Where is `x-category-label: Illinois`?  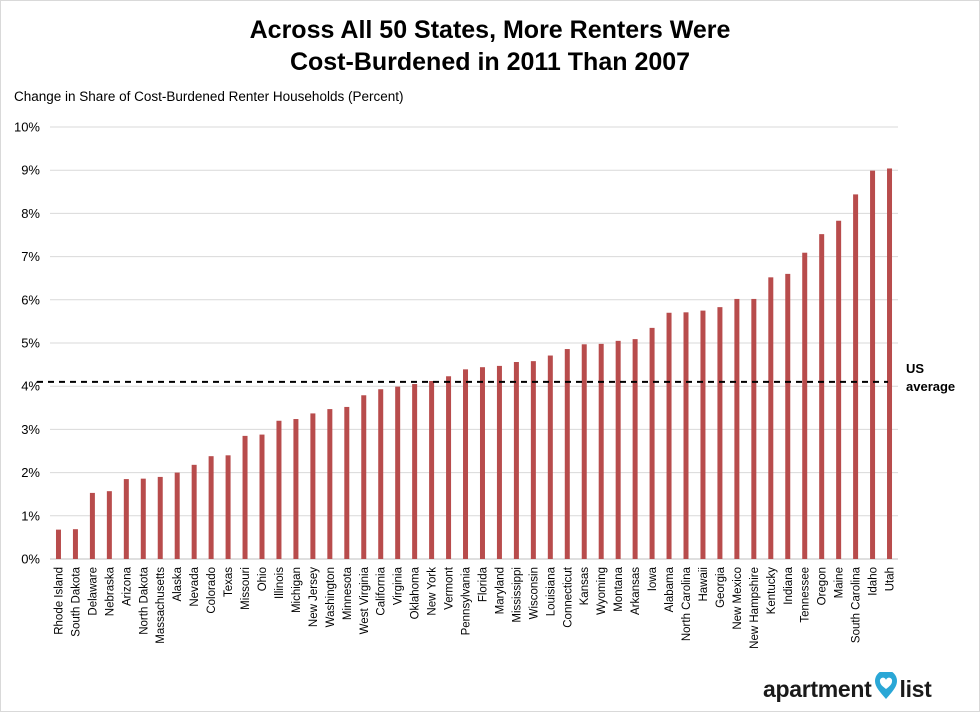
x-category-label: Illinois is located at coordinates (280, 583).